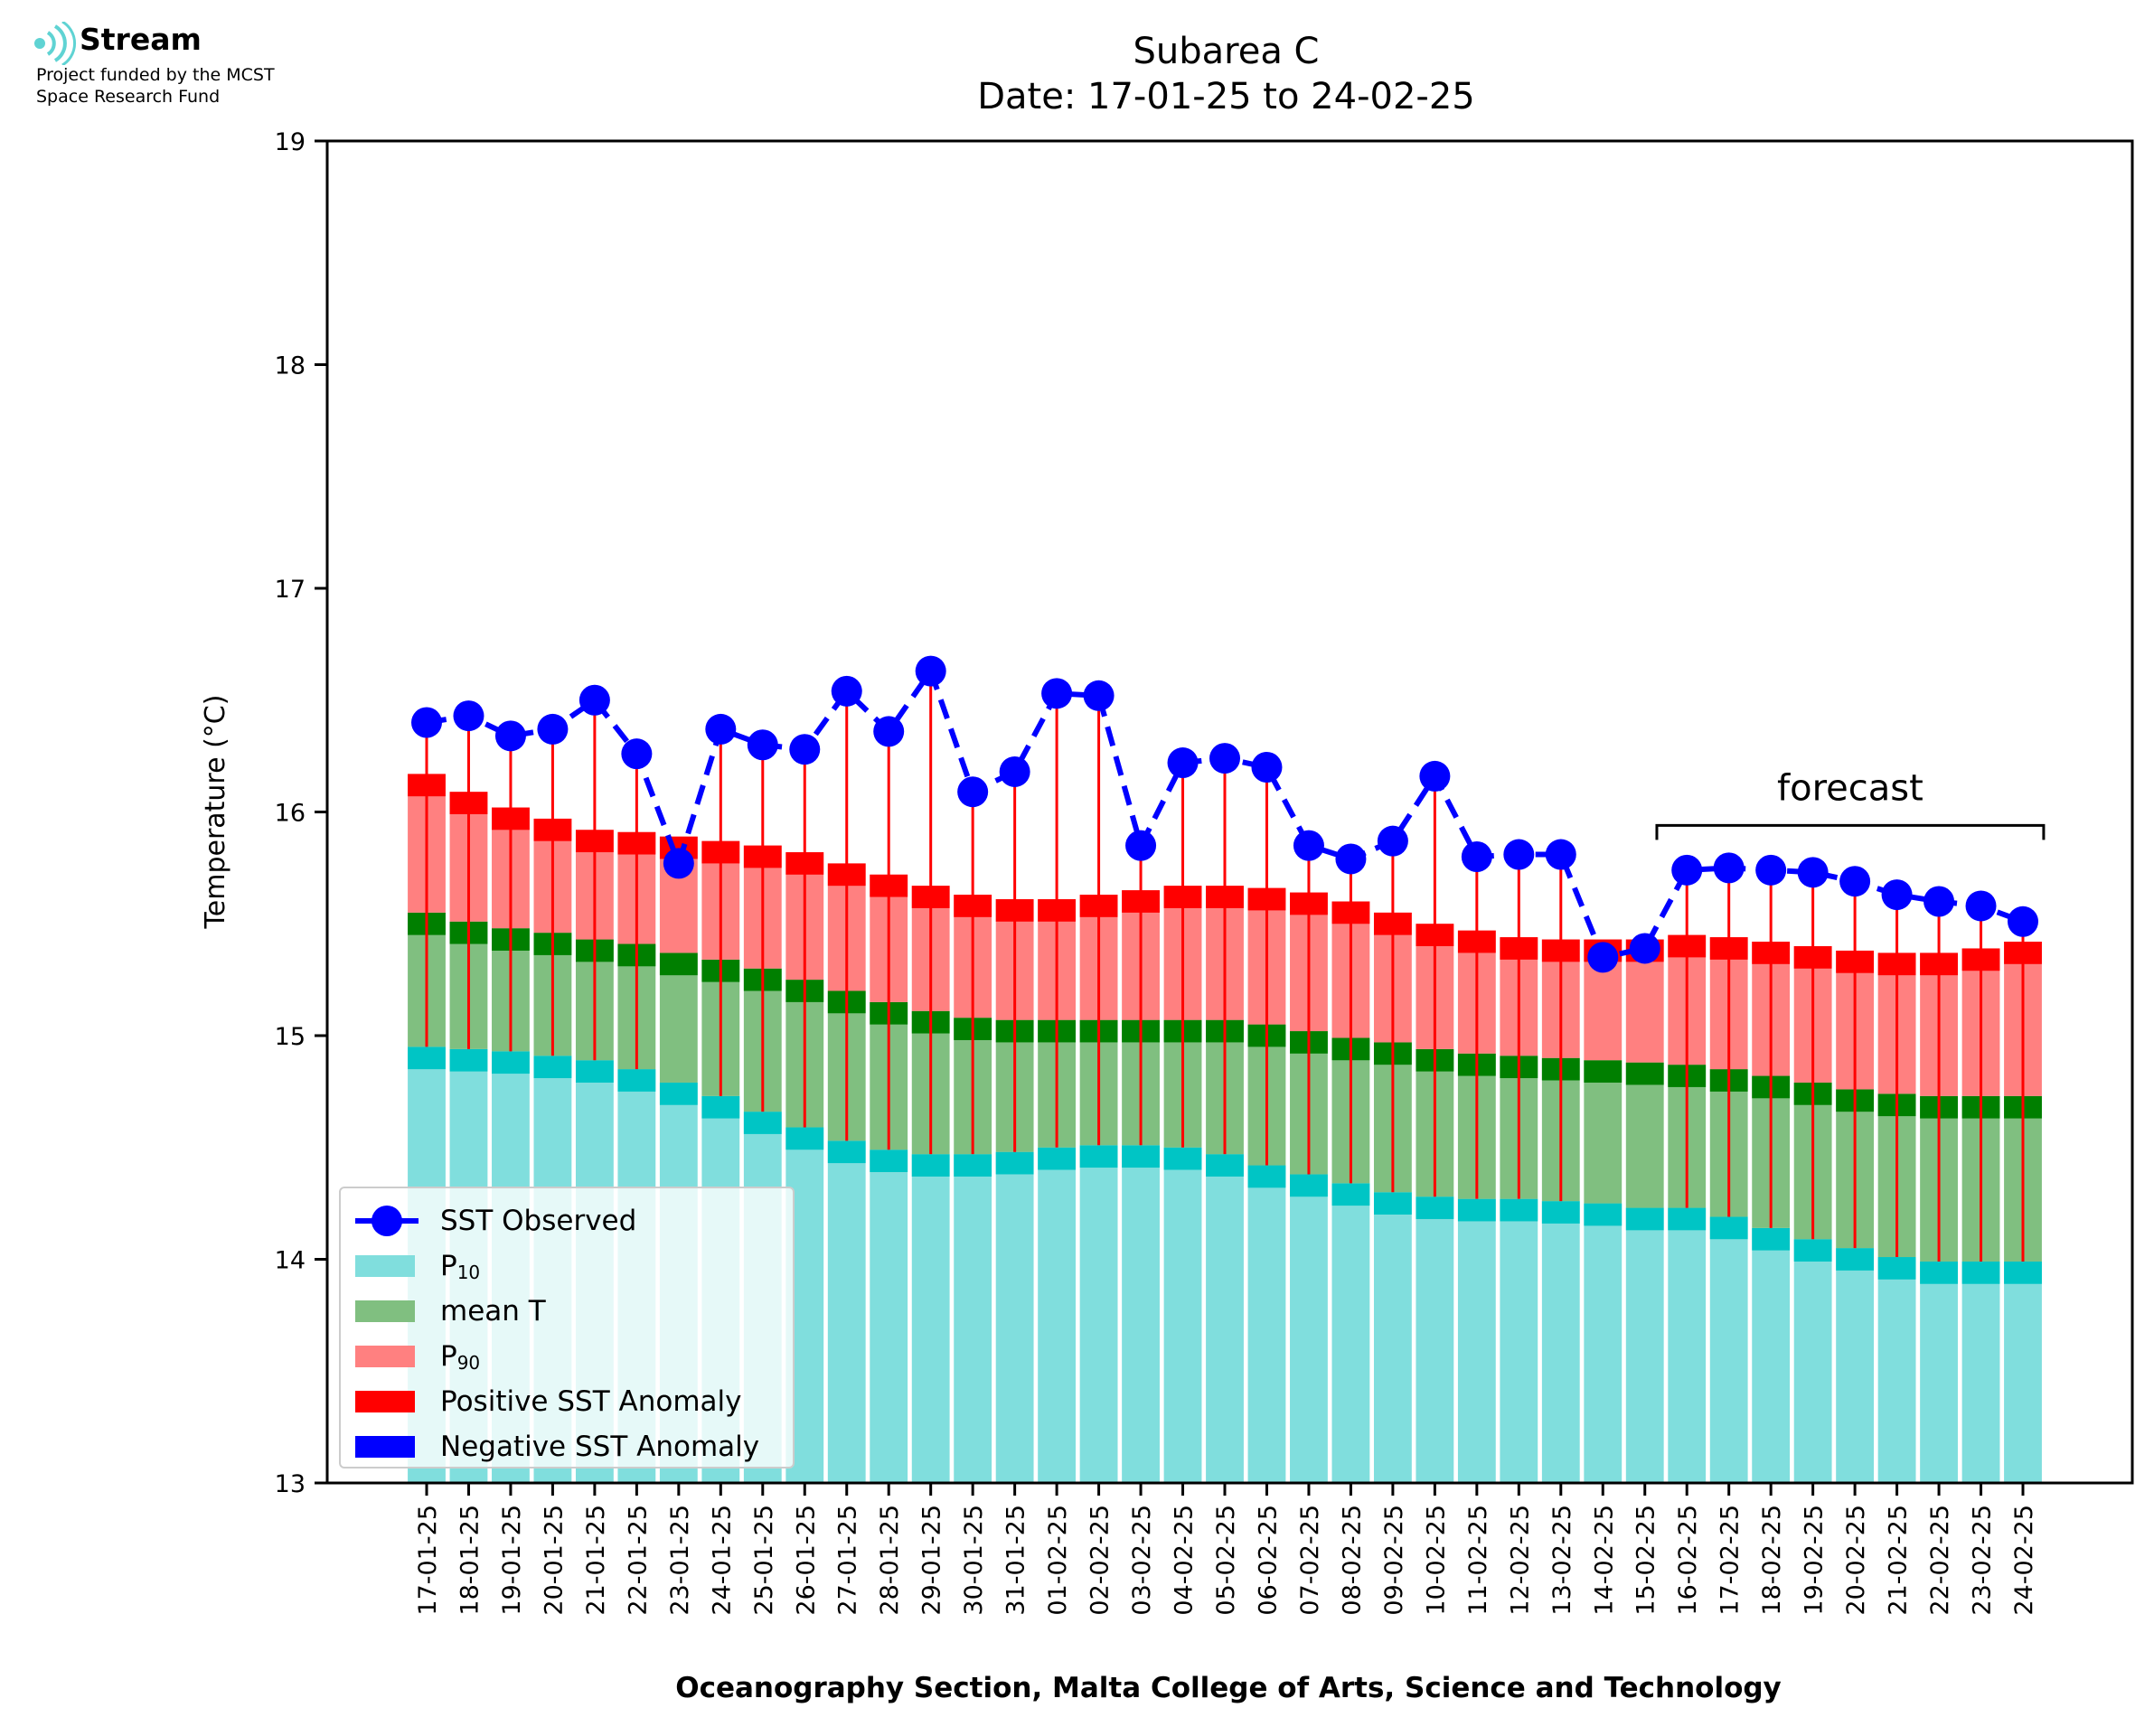 The image size is (2154, 1736). I want to click on y-tick-label: 13, so click(290, 1484).